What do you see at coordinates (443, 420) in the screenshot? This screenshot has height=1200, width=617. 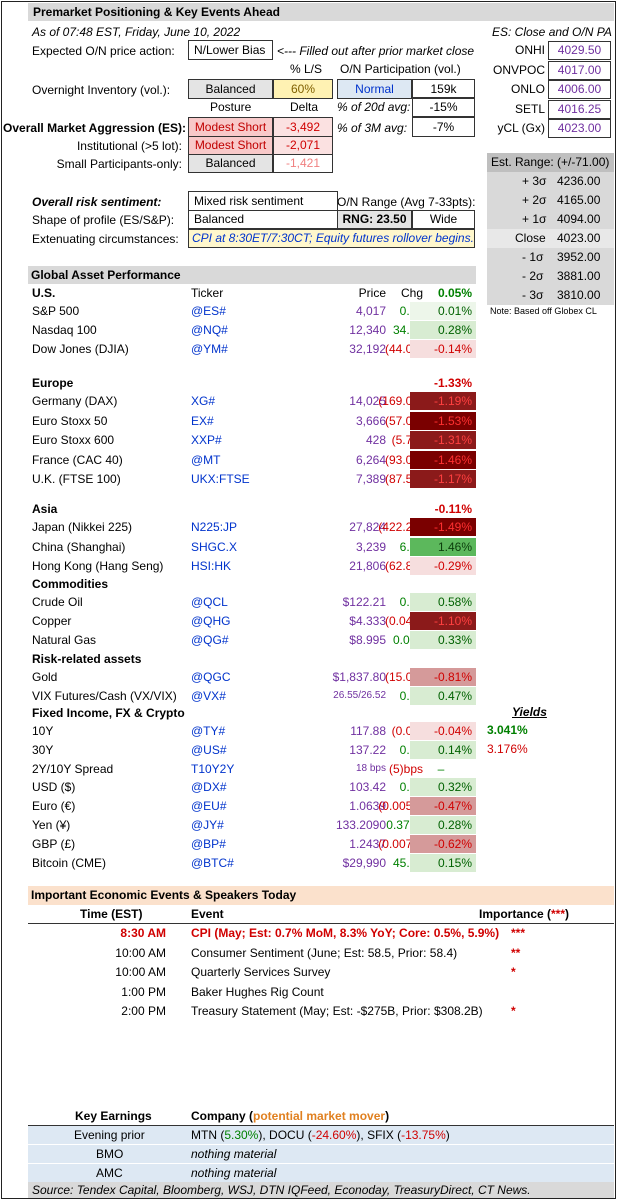 I see `gap-row-pct: -1.53%` at bounding box center [443, 420].